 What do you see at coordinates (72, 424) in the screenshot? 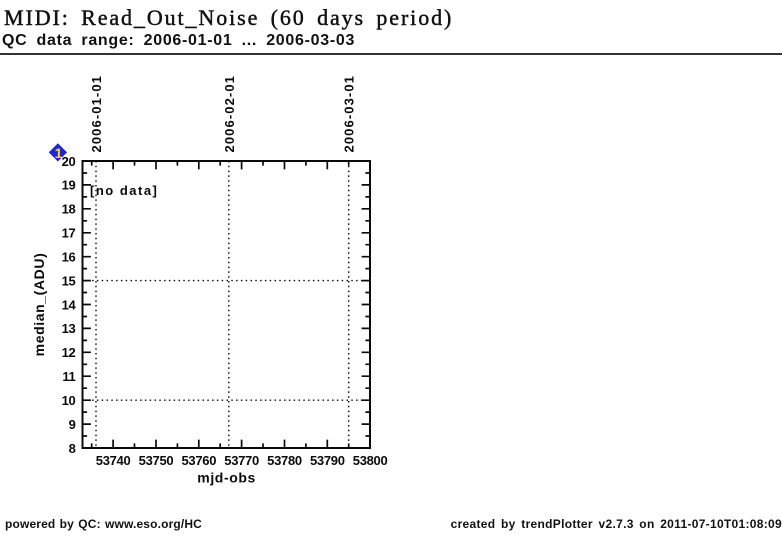
I see `svg-text: 9` at bounding box center [72, 424].